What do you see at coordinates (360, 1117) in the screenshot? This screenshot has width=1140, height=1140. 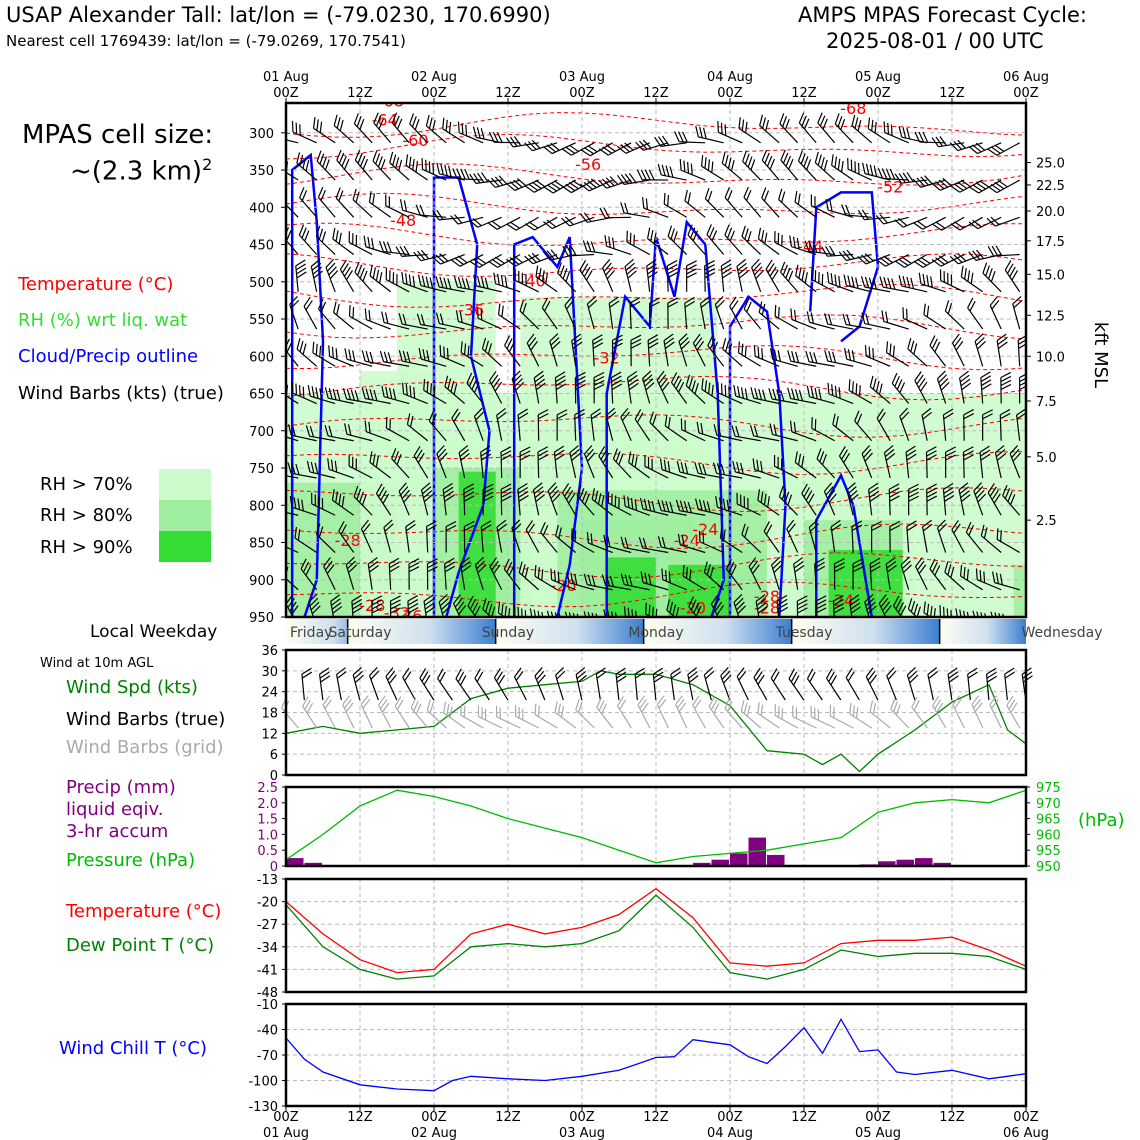 I see `bottom-time-tick: 12Z` at bounding box center [360, 1117].